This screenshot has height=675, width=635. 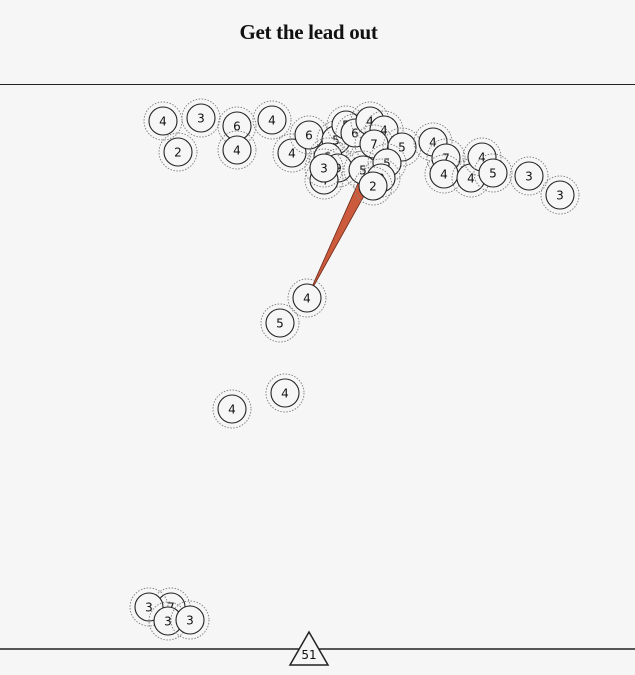 I want to click on pointer-wedge, so click(x=339, y=237).